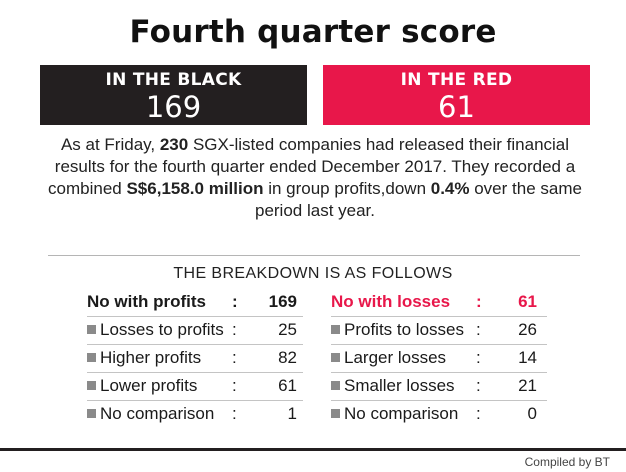 This screenshot has width=626, height=472. Describe the element at coordinates (527, 357) in the screenshot. I see `row-value: 14` at that location.